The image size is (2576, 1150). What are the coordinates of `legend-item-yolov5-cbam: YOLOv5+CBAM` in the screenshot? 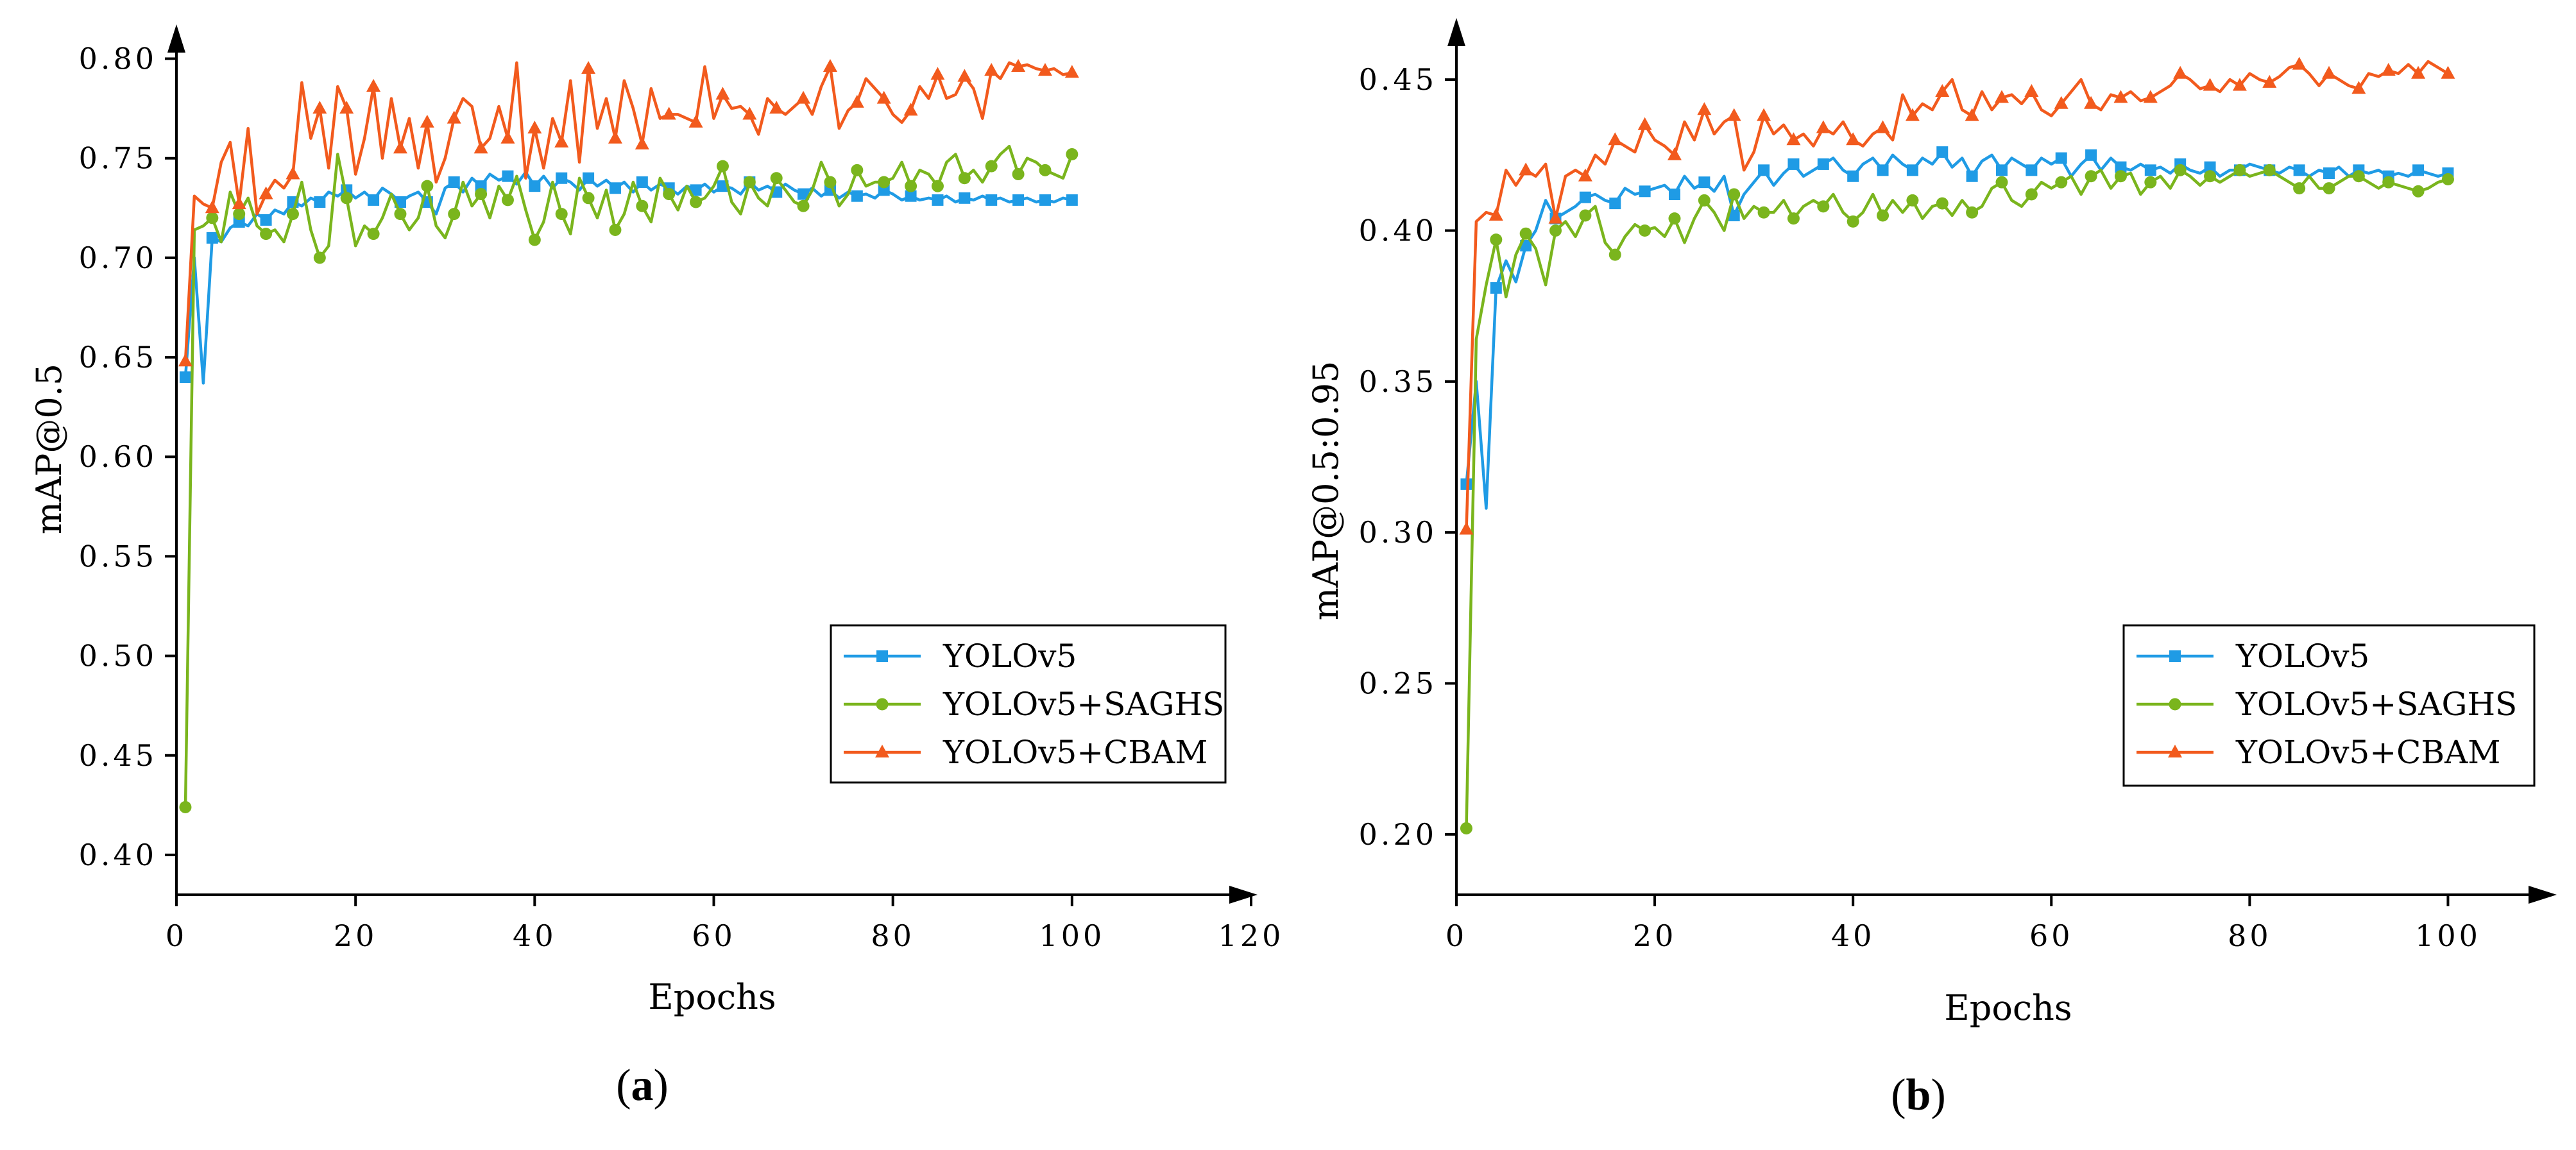 It's located at (2318, 752).